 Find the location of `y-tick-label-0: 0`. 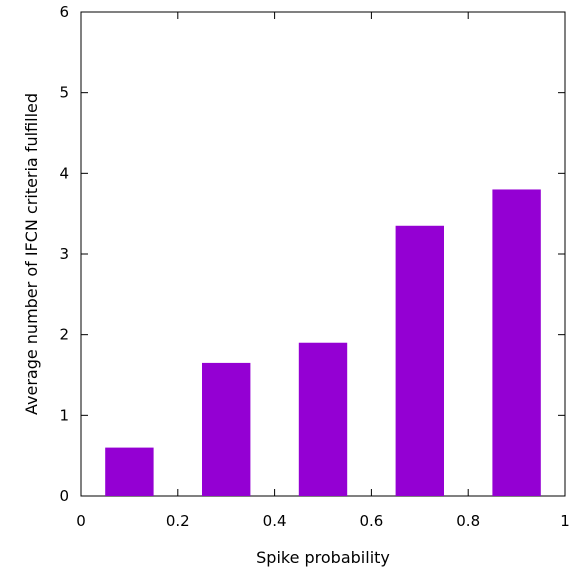

y-tick-label-0: 0 is located at coordinates (64, 496).